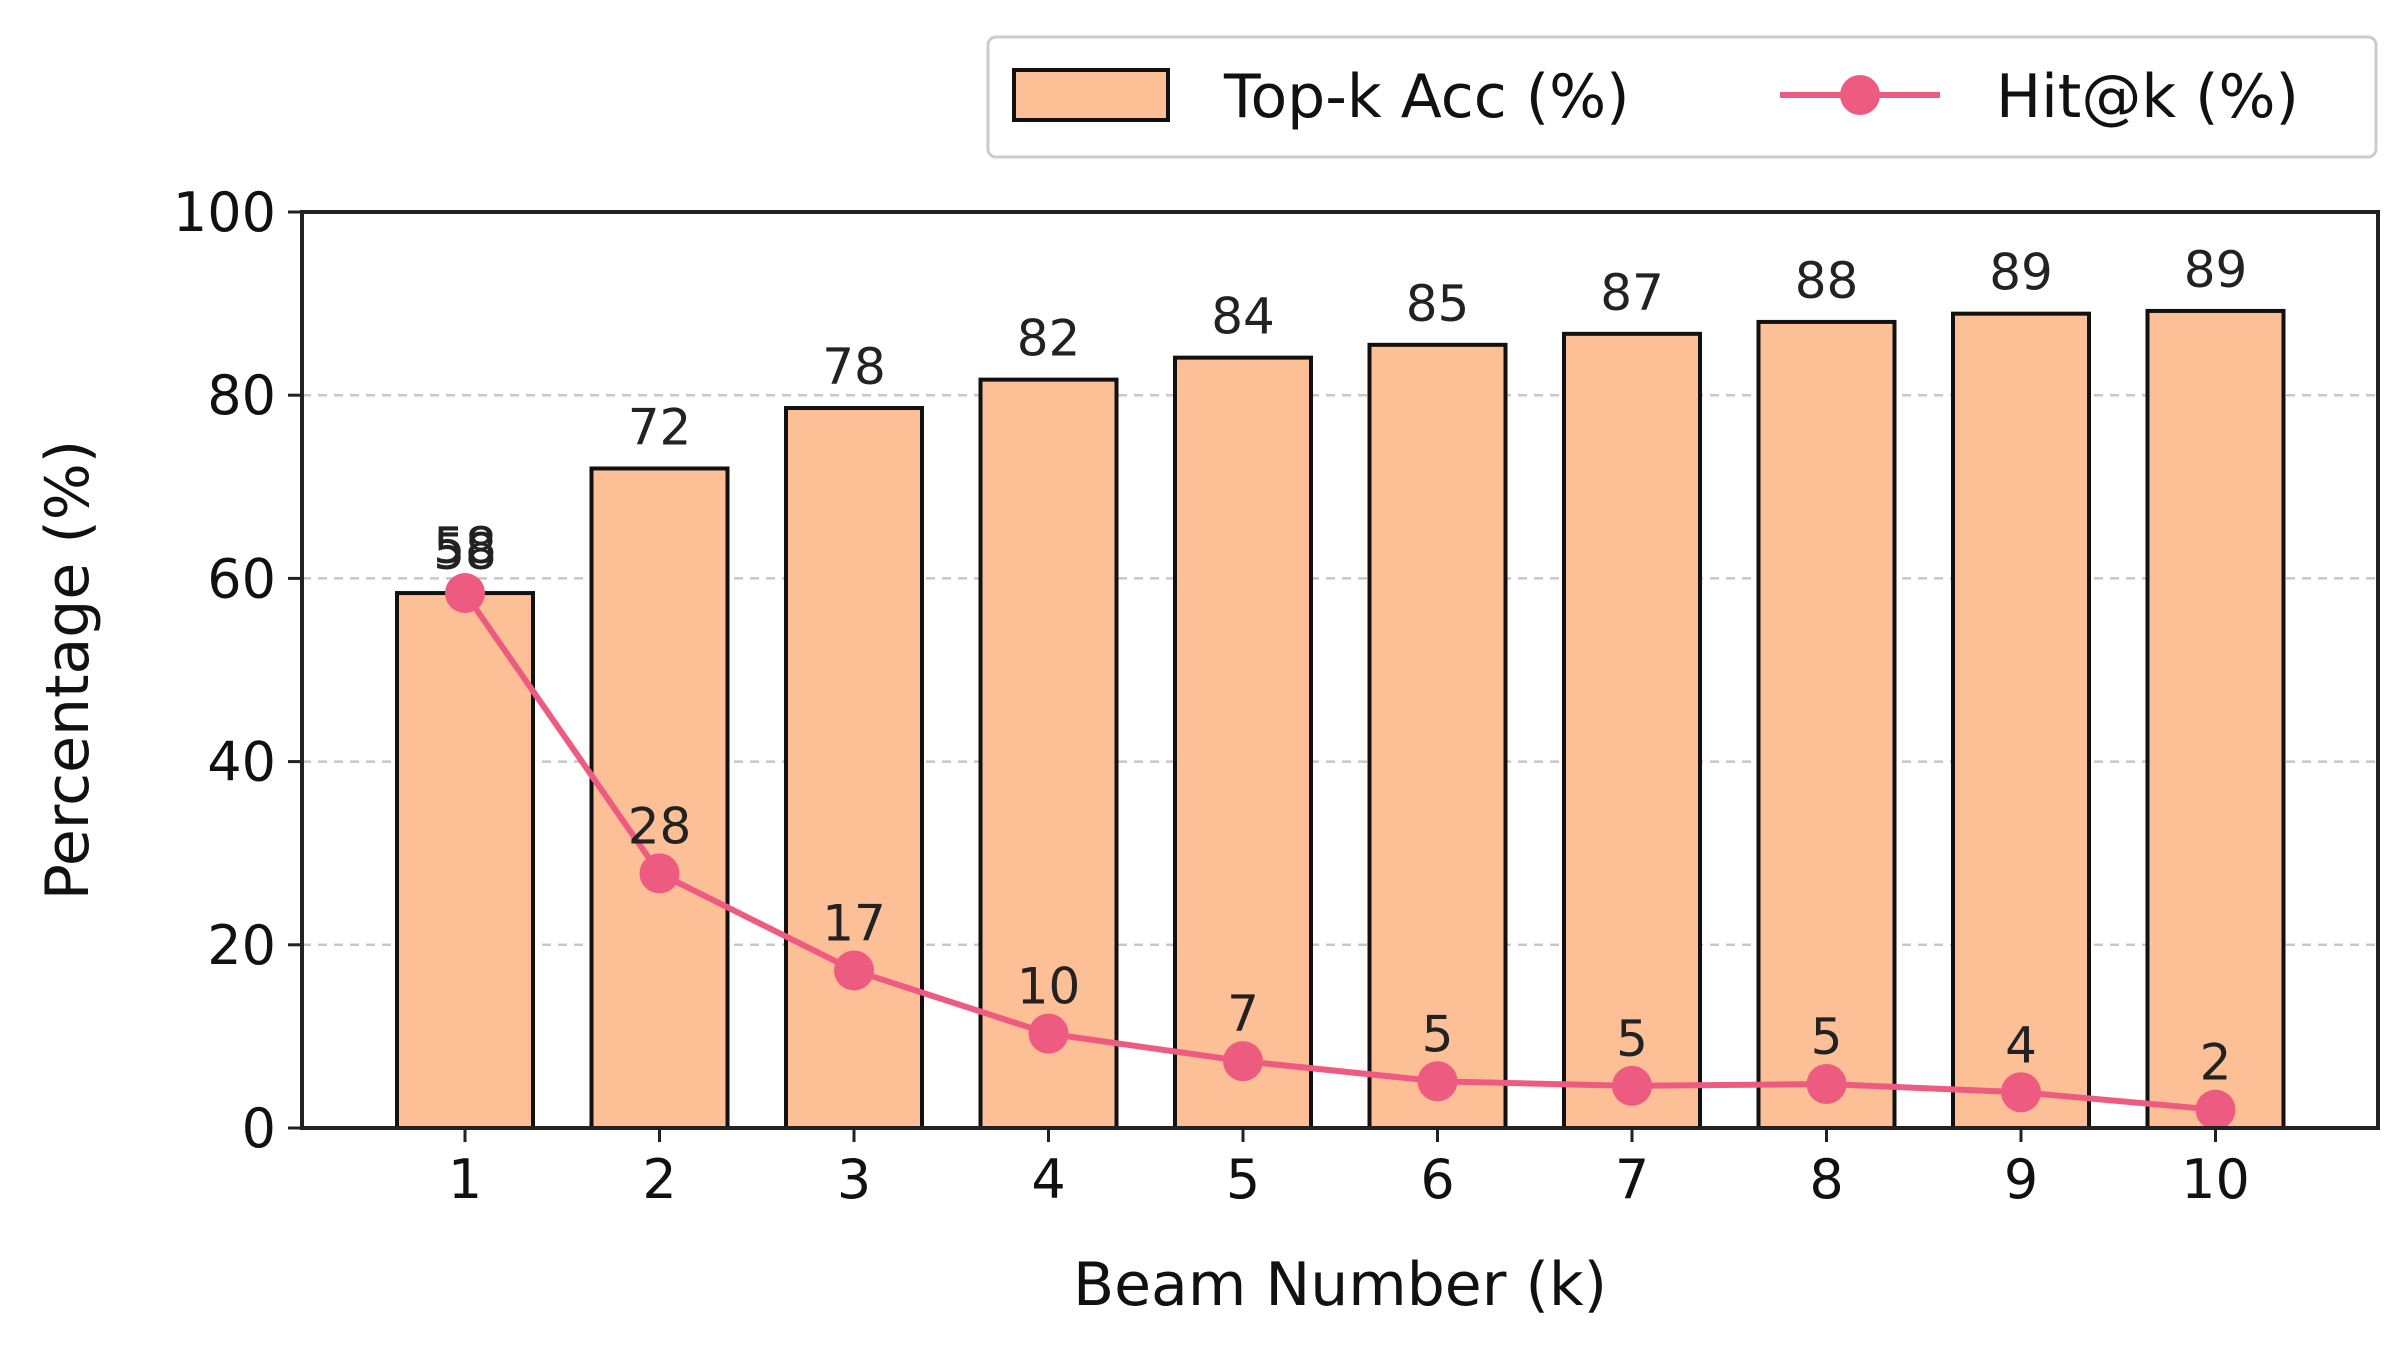 This screenshot has width=2400, height=1357. I want to click on x-tick-label: 6, so click(1437, 1179).